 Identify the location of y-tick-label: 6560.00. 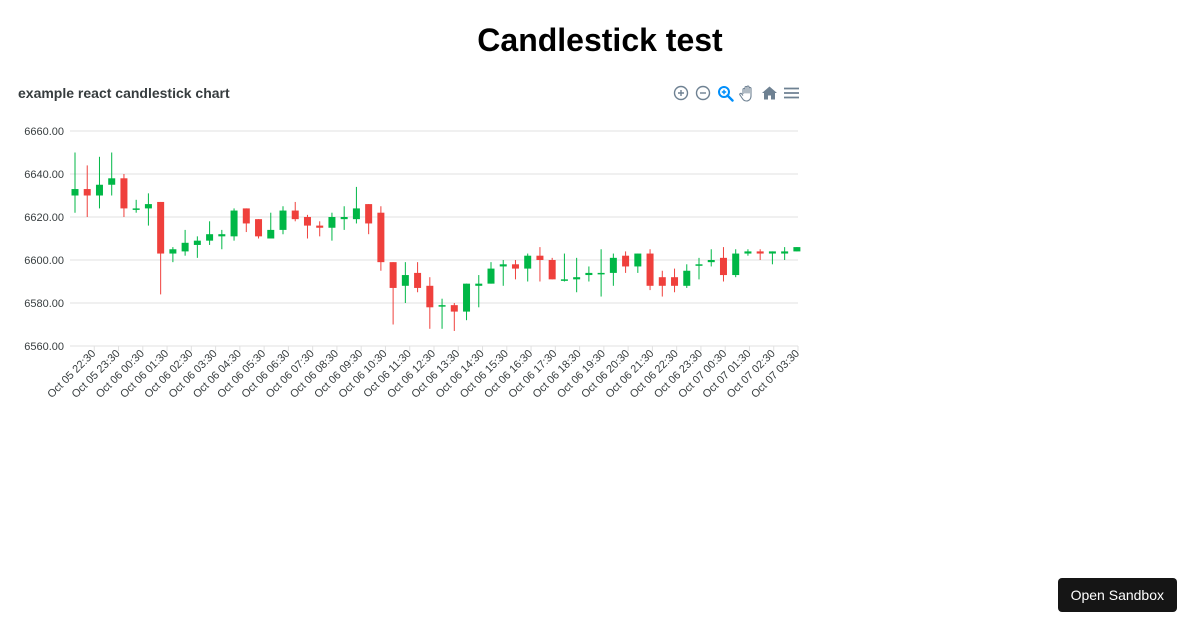
(44, 347).